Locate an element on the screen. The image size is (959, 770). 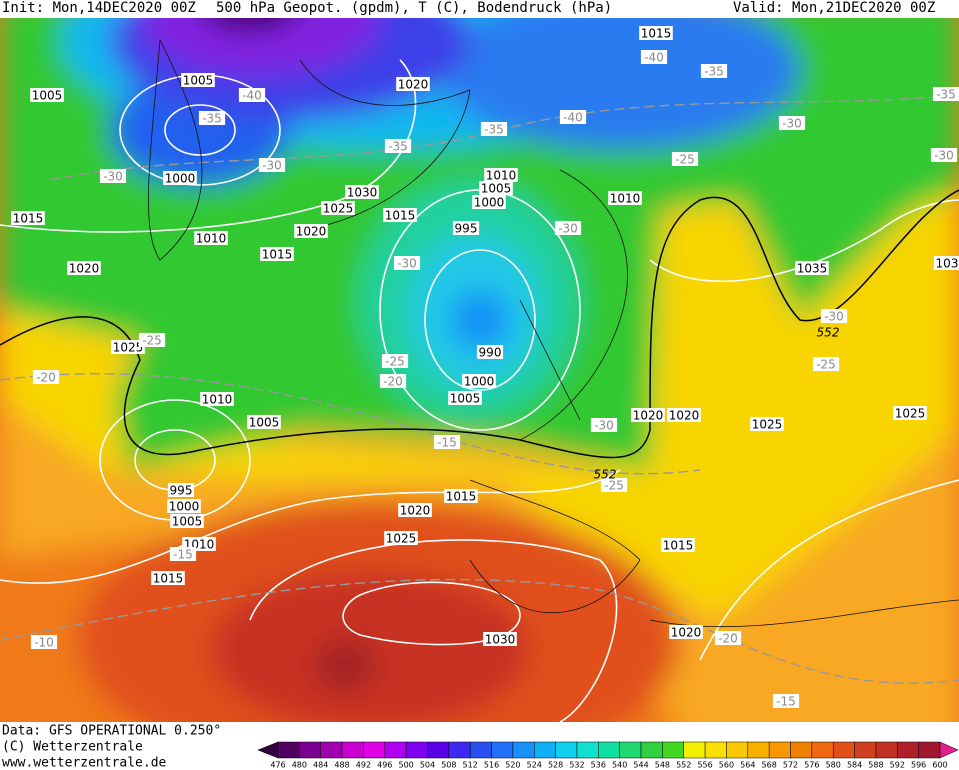
colorbar-tick-label: 504 is located at coordinates (427, 765).